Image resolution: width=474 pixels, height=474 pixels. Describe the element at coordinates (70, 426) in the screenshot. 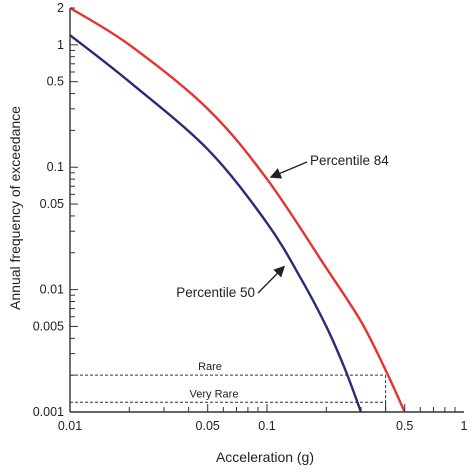

I see `x-tick-label: 0.01` at that location.